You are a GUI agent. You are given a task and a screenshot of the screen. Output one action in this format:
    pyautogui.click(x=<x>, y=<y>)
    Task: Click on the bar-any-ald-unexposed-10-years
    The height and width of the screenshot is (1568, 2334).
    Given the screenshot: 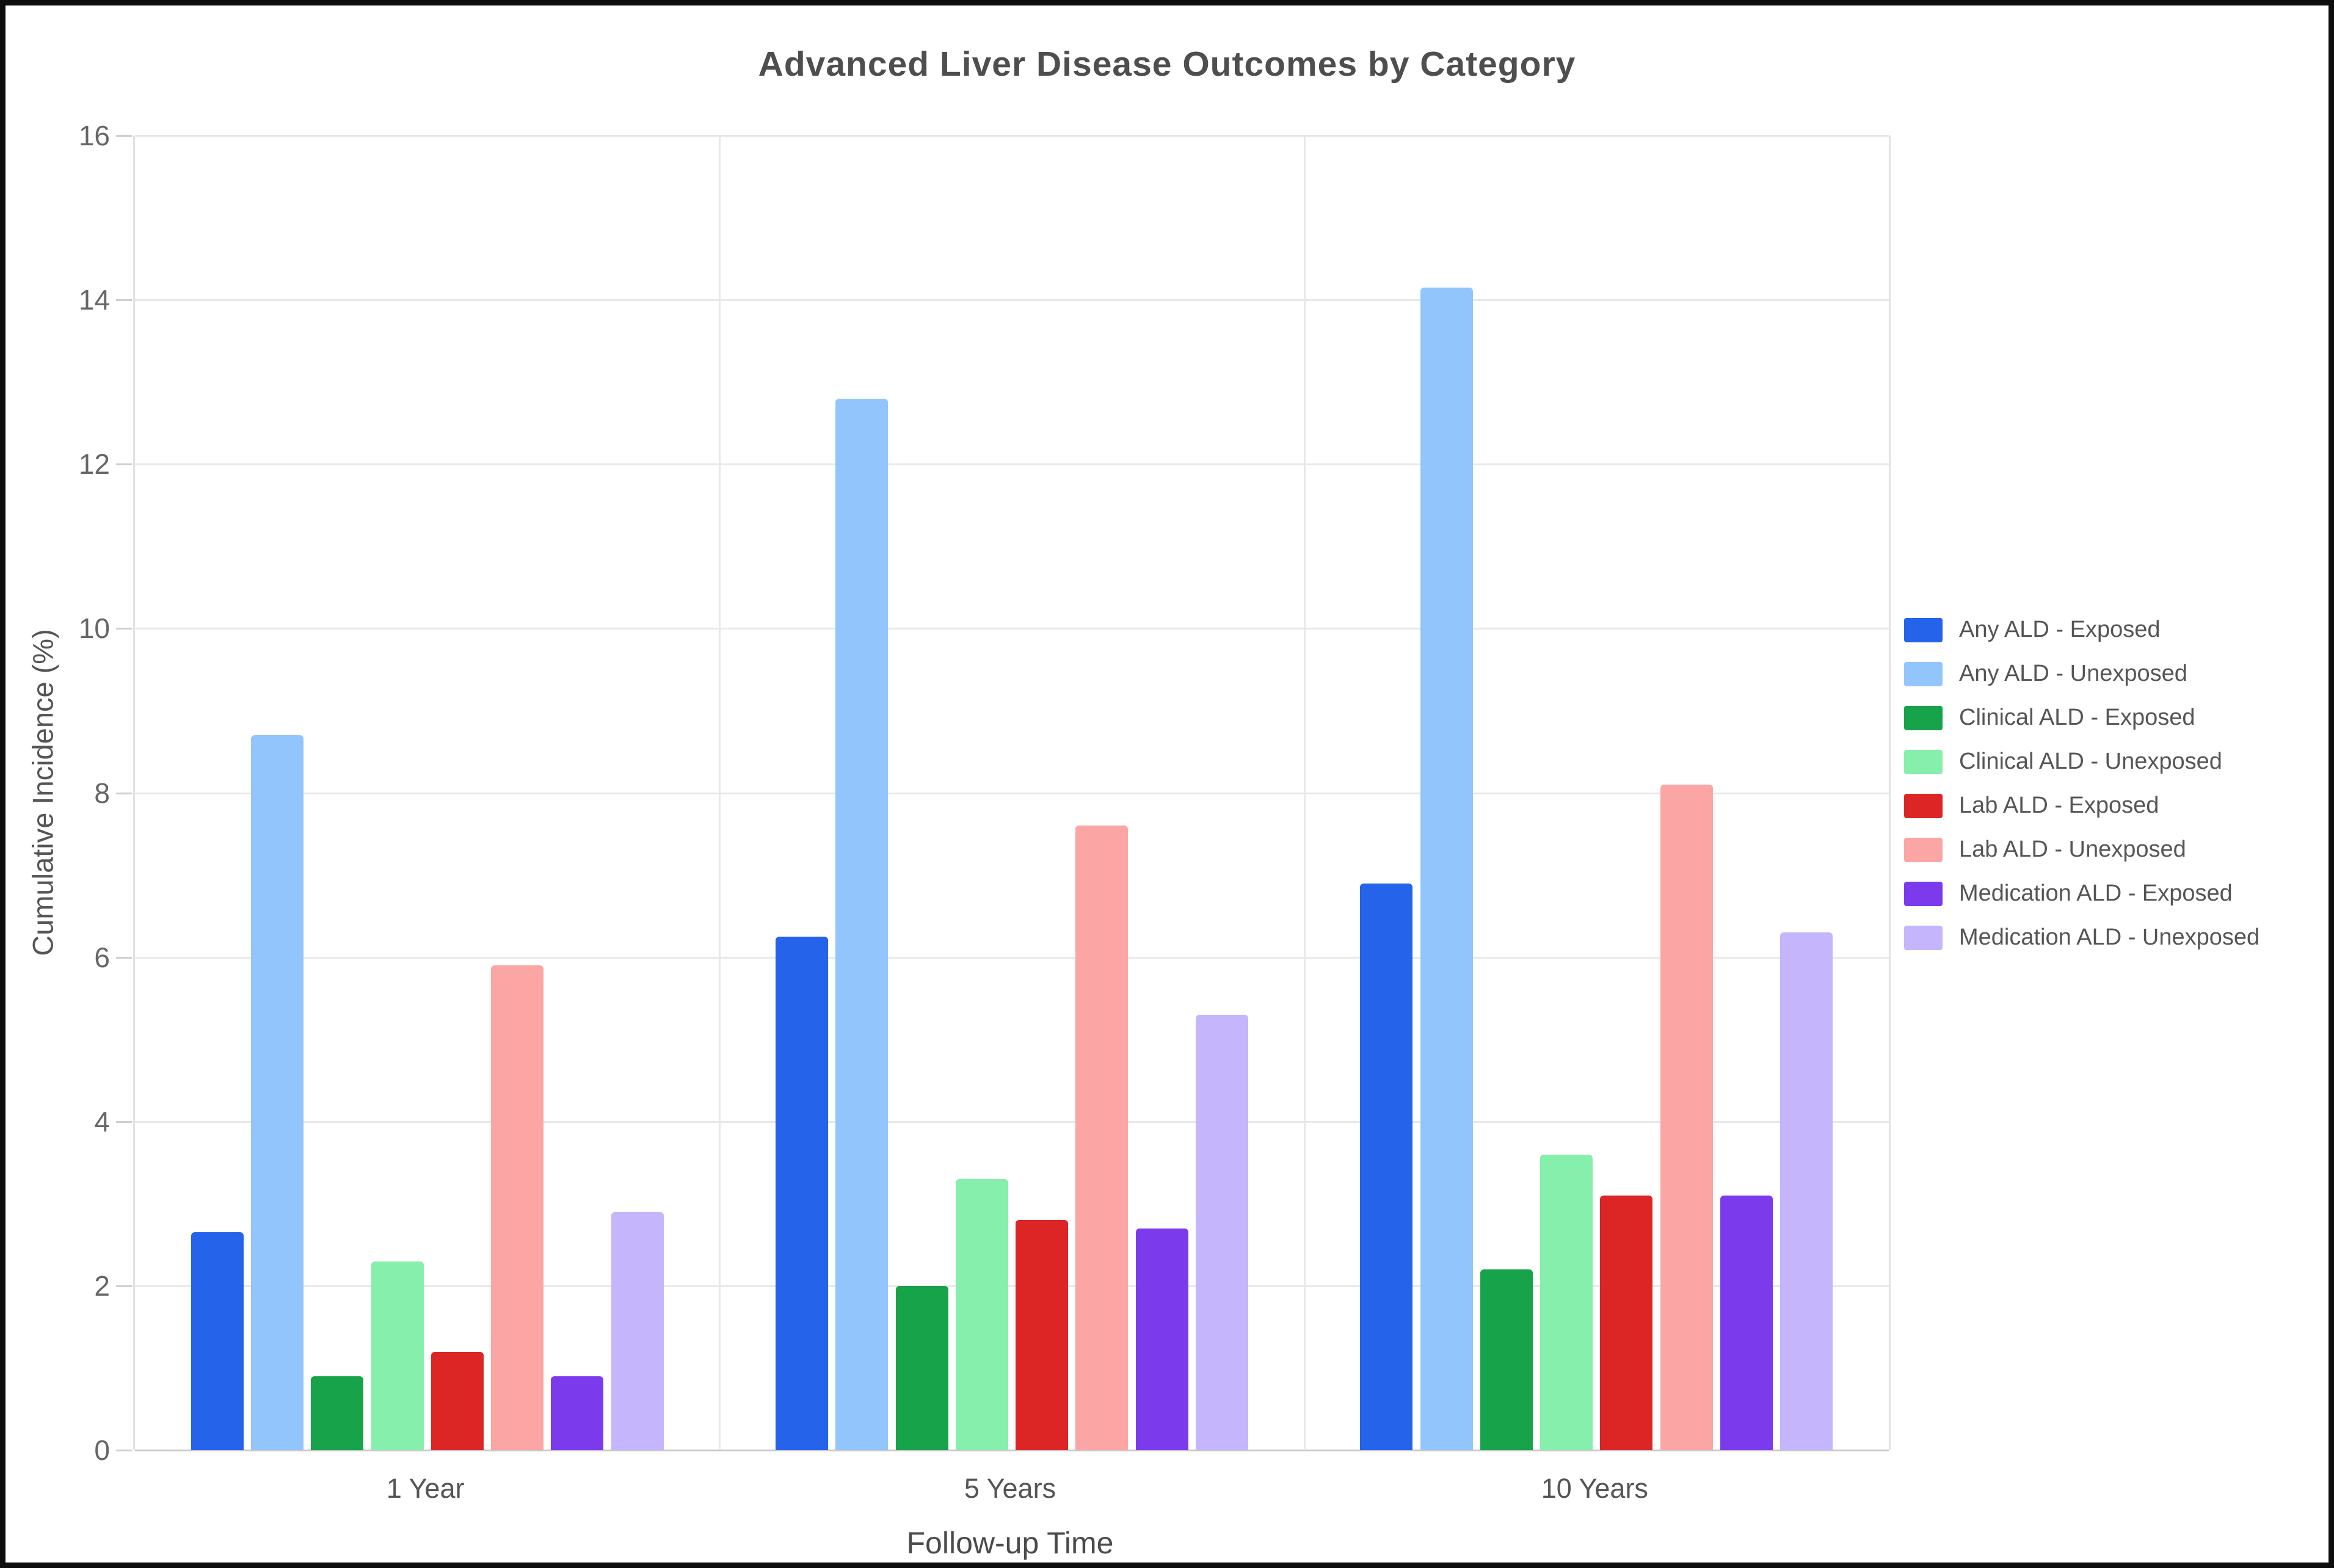 What is the action you would take?
    pyautogui.click(x=1446, y=868)
    